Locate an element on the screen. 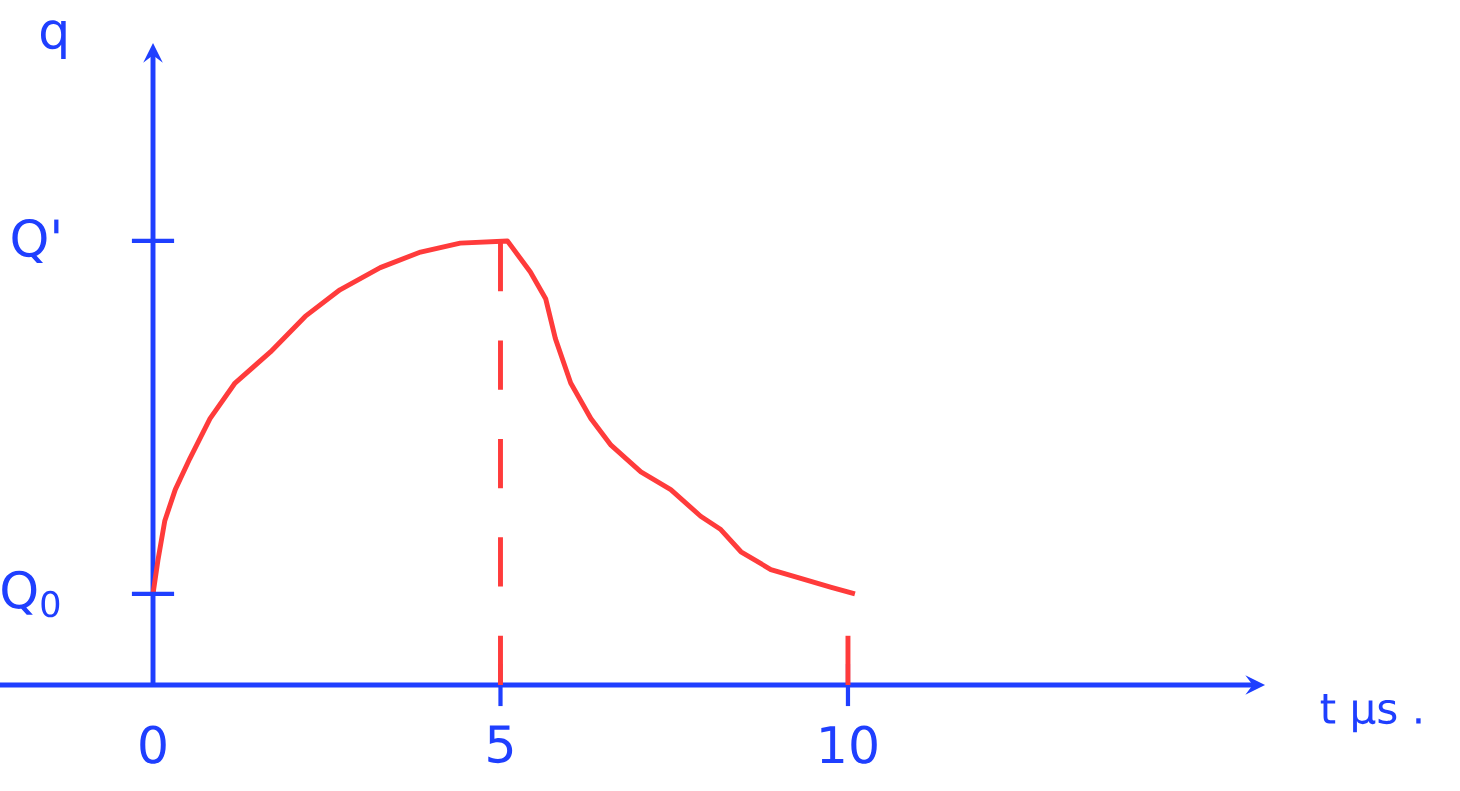 The width and height of the screenshot is (1460, 791). x-tick-label: 10 is located at coordinates (849, 744).